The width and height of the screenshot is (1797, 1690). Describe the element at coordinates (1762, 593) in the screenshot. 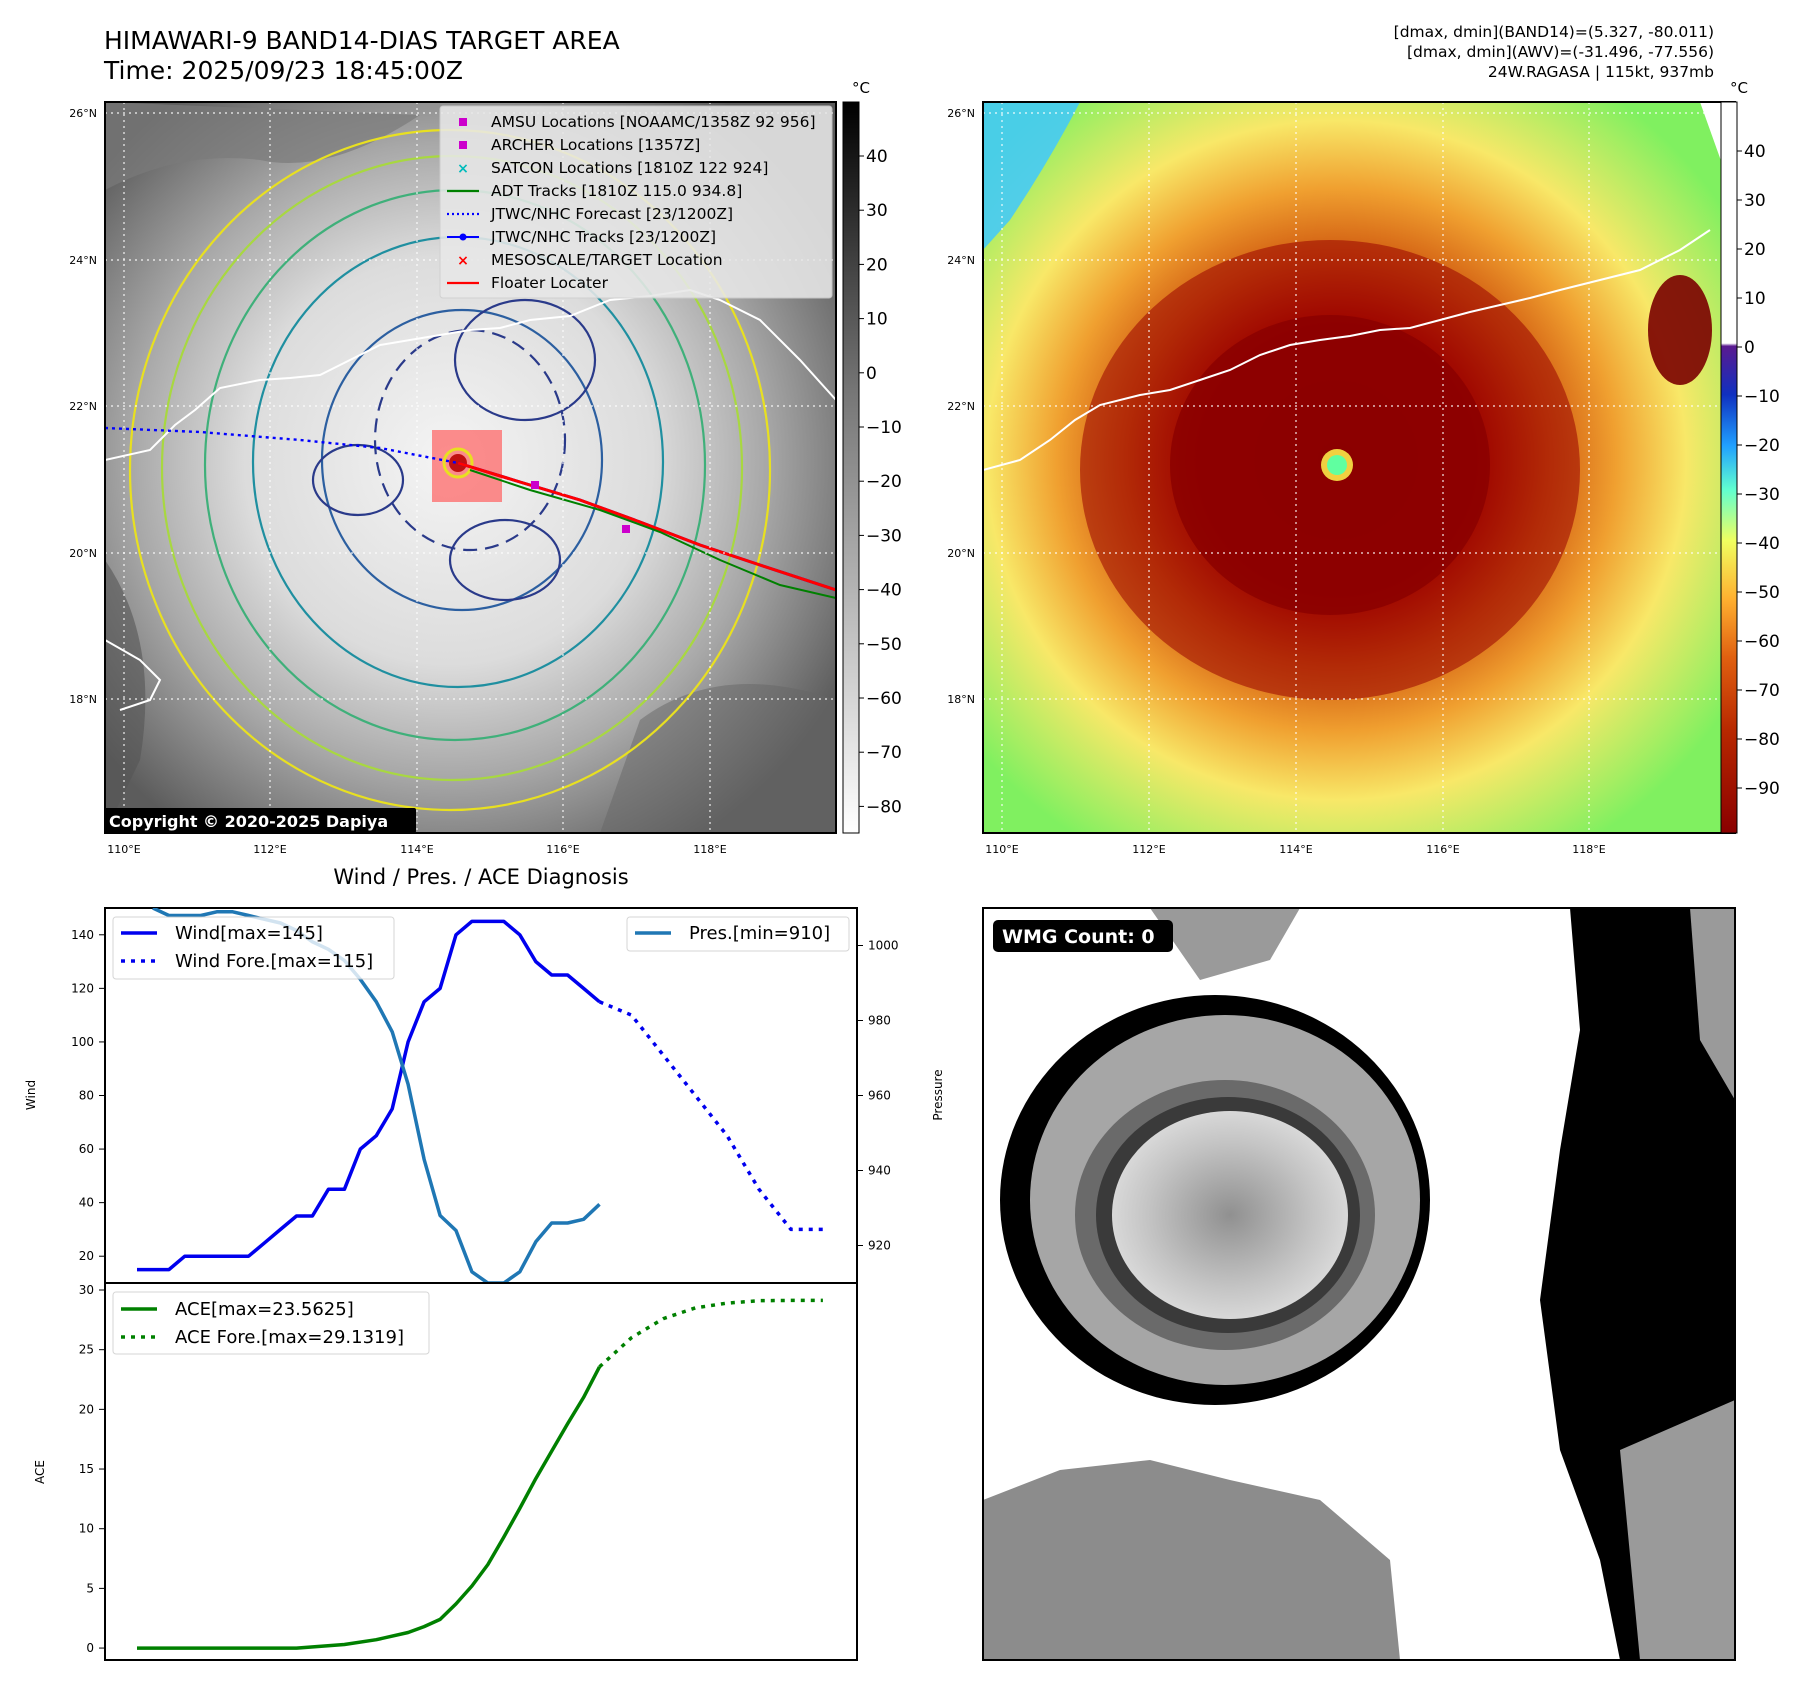

I see `colorbar-tick-label: −50` at that location.